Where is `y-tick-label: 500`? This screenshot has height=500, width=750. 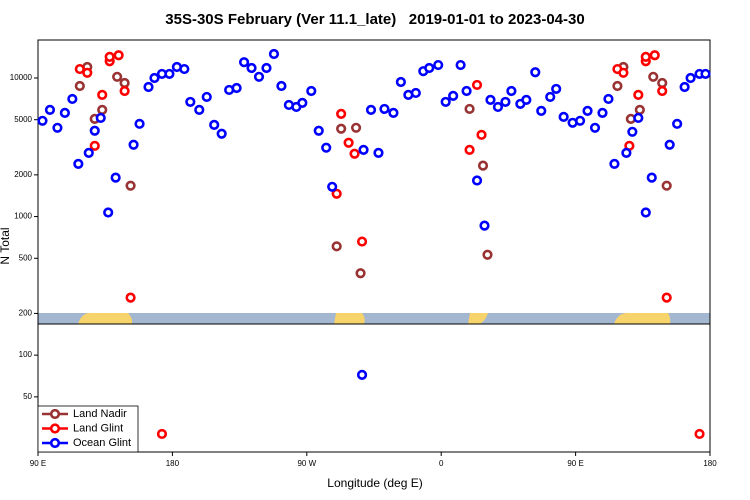 y-tick-label: 500 is located at coordinates (26, 257).